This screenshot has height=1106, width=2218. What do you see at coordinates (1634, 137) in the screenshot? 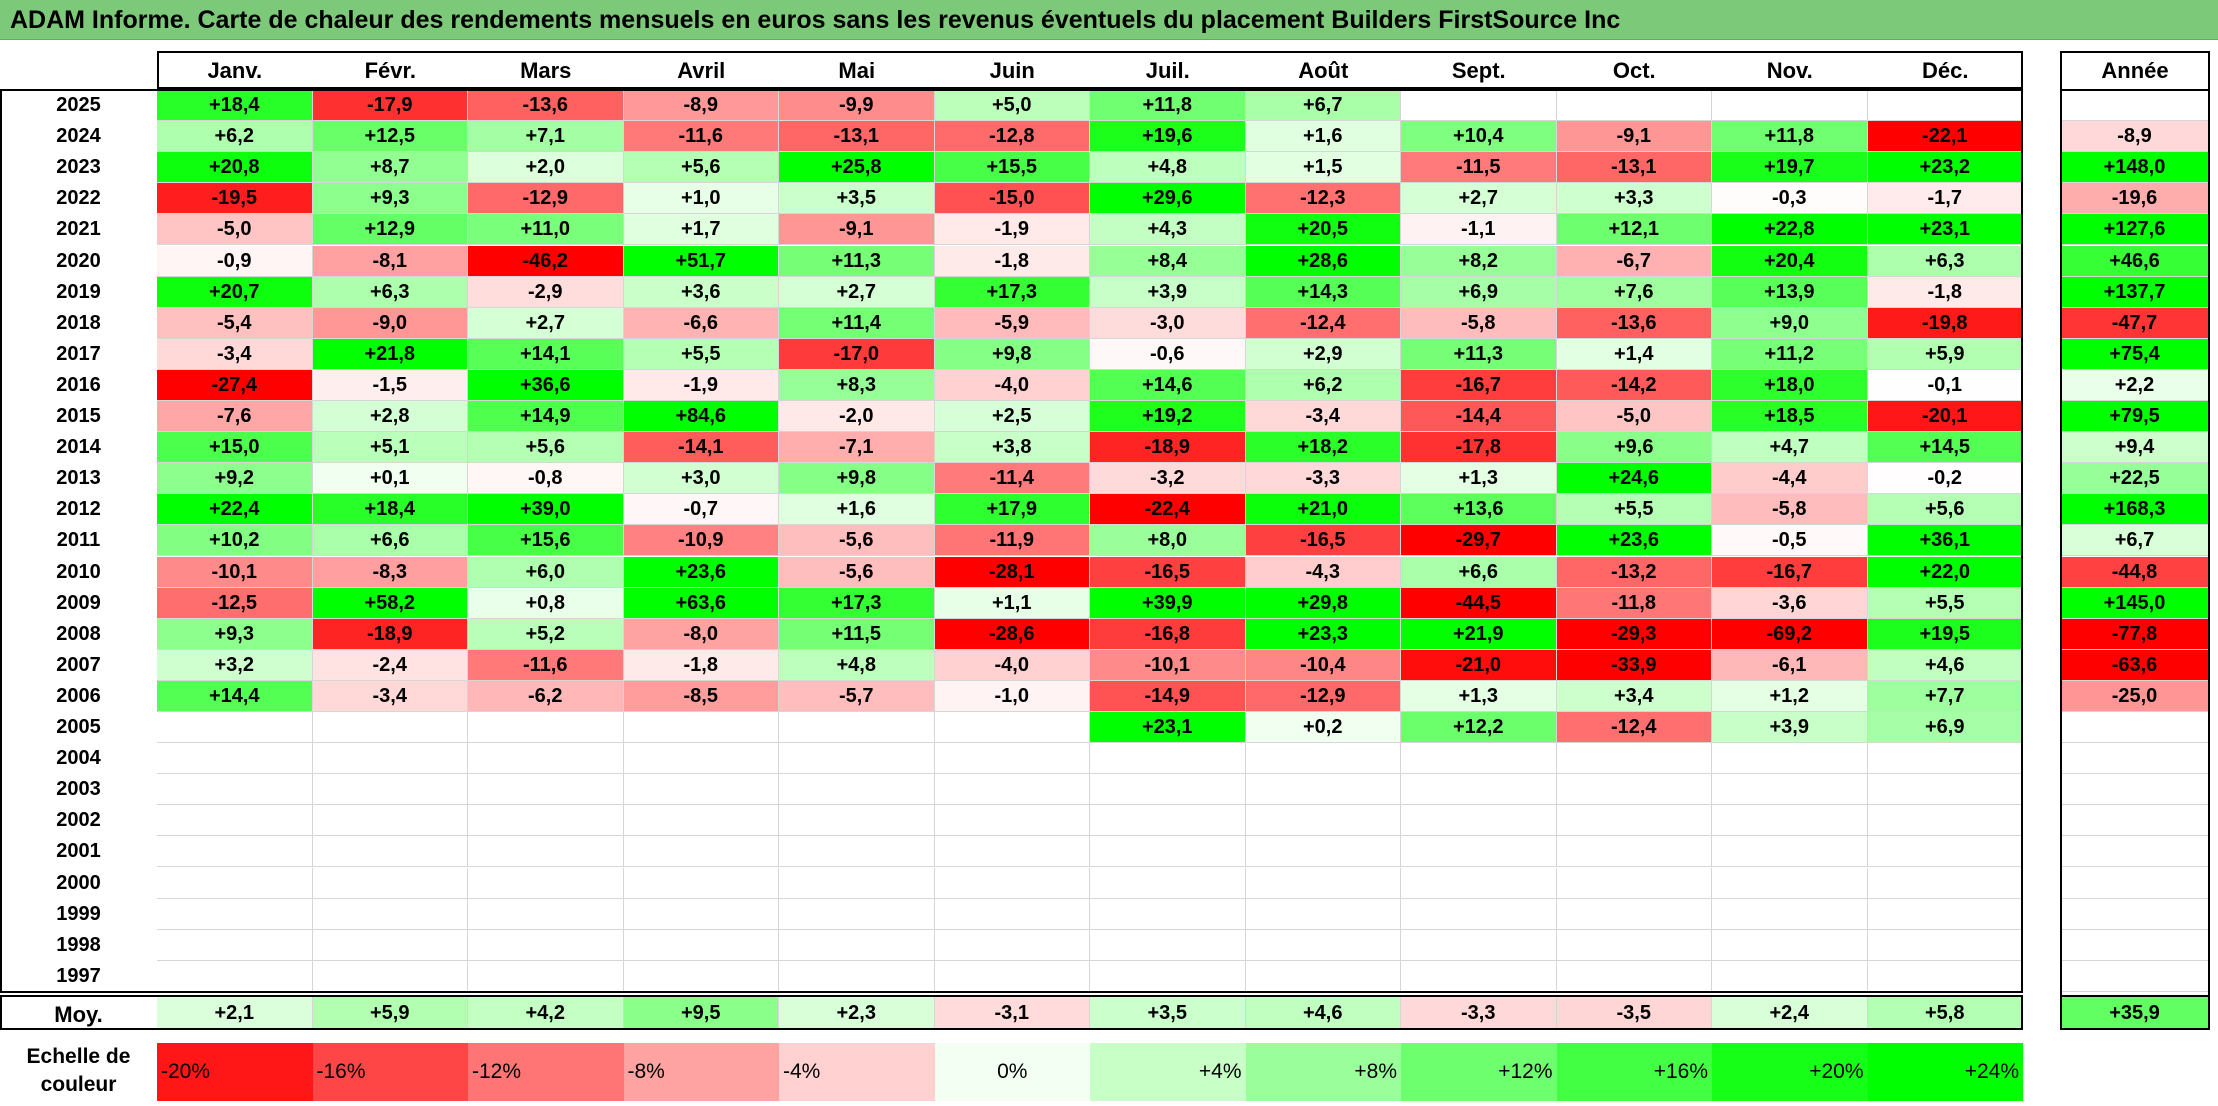
I see `heatmap-cell: -9,1` at bounding box center [1634, 137].